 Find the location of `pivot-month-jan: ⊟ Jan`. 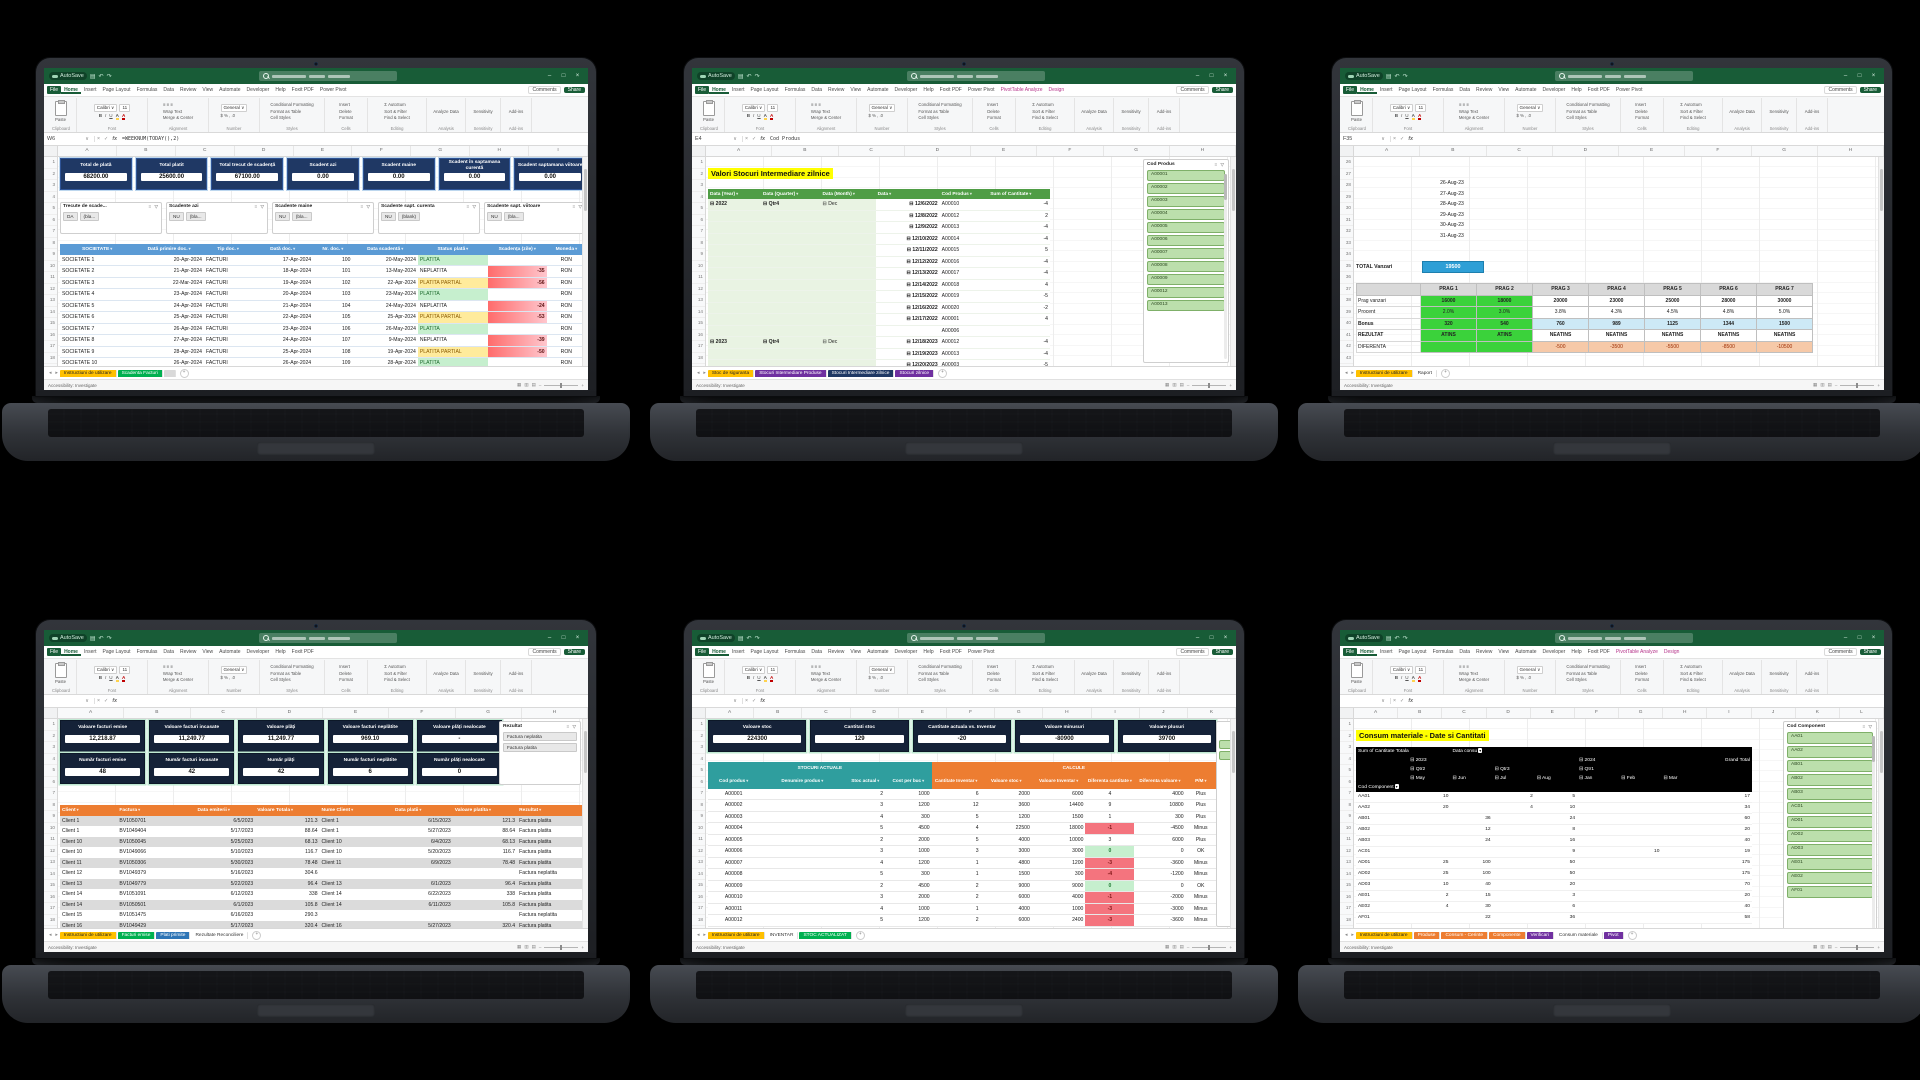

pivot-month-jan: ⊟ Jan is located at coordinates (1598, 778).